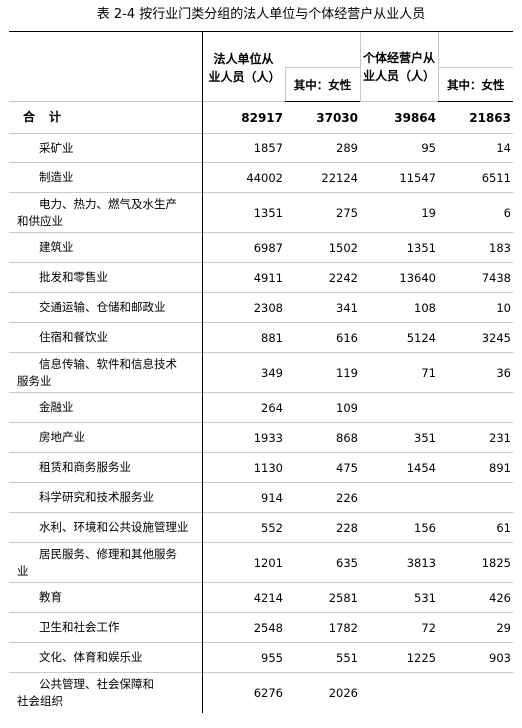 This screenshot has width=522, height=728. What do you see at coordinates (322, 337) in the screenshot?
I see `cell-legal-female: 616` at bounding box center [322, 337].